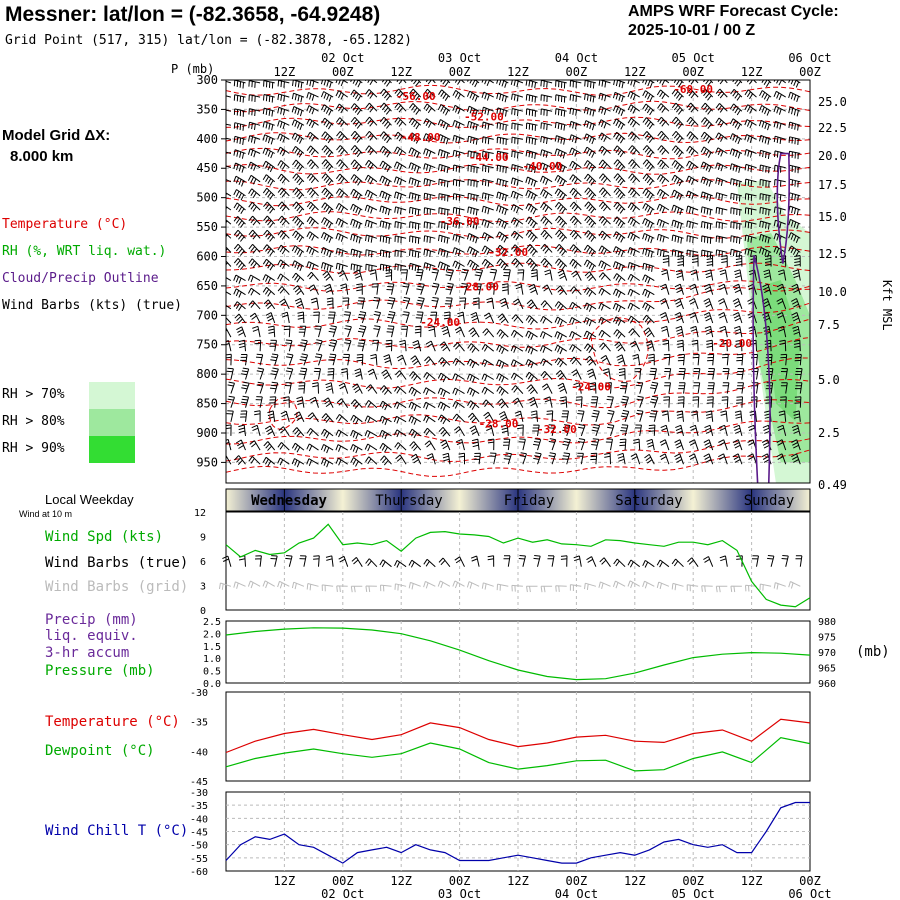 This screenshot has height=900, width=900. Describe the element at coordinates (576, 58) in the screenshot. I see `top-date-label: 04 Oct` at that location.